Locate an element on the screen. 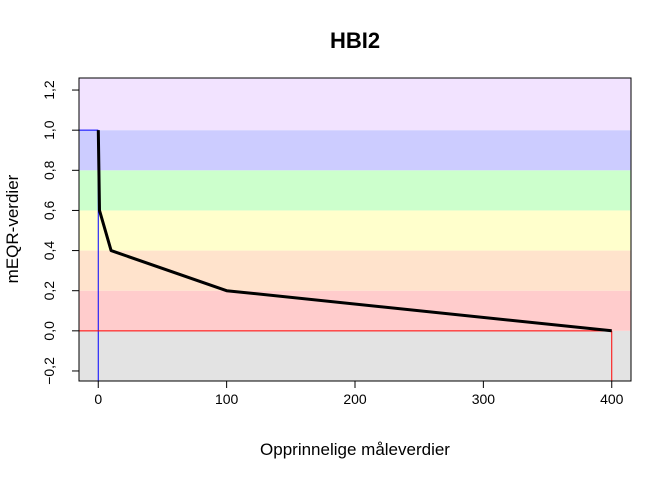 This screenshot has height=485, width=672. y-tick-label: 0,6 is located at coordinates (49, 210).